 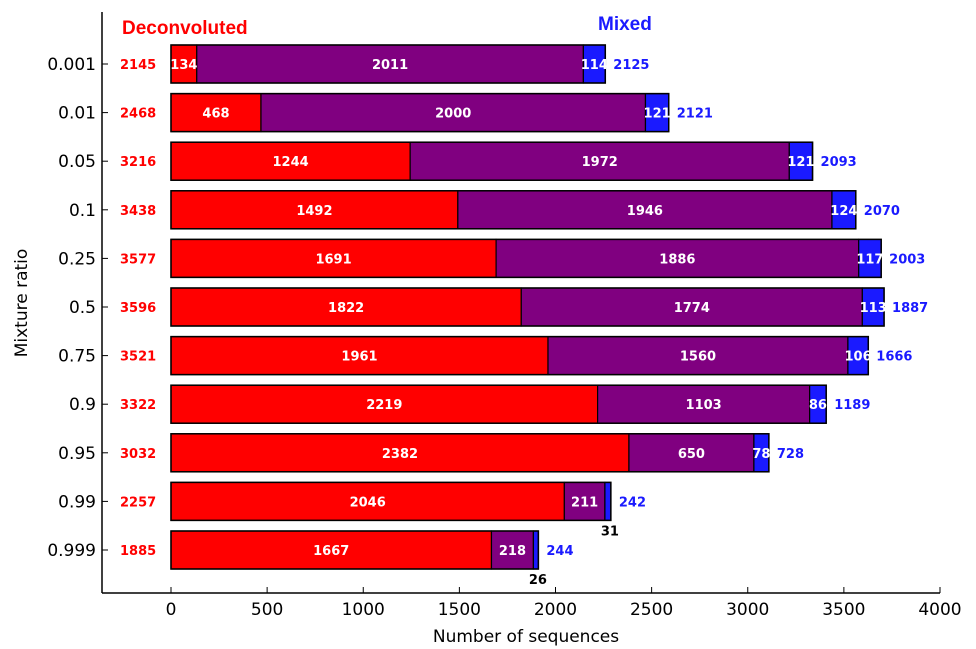 I want to click on data-label: 113, so click(x=873, y=308).